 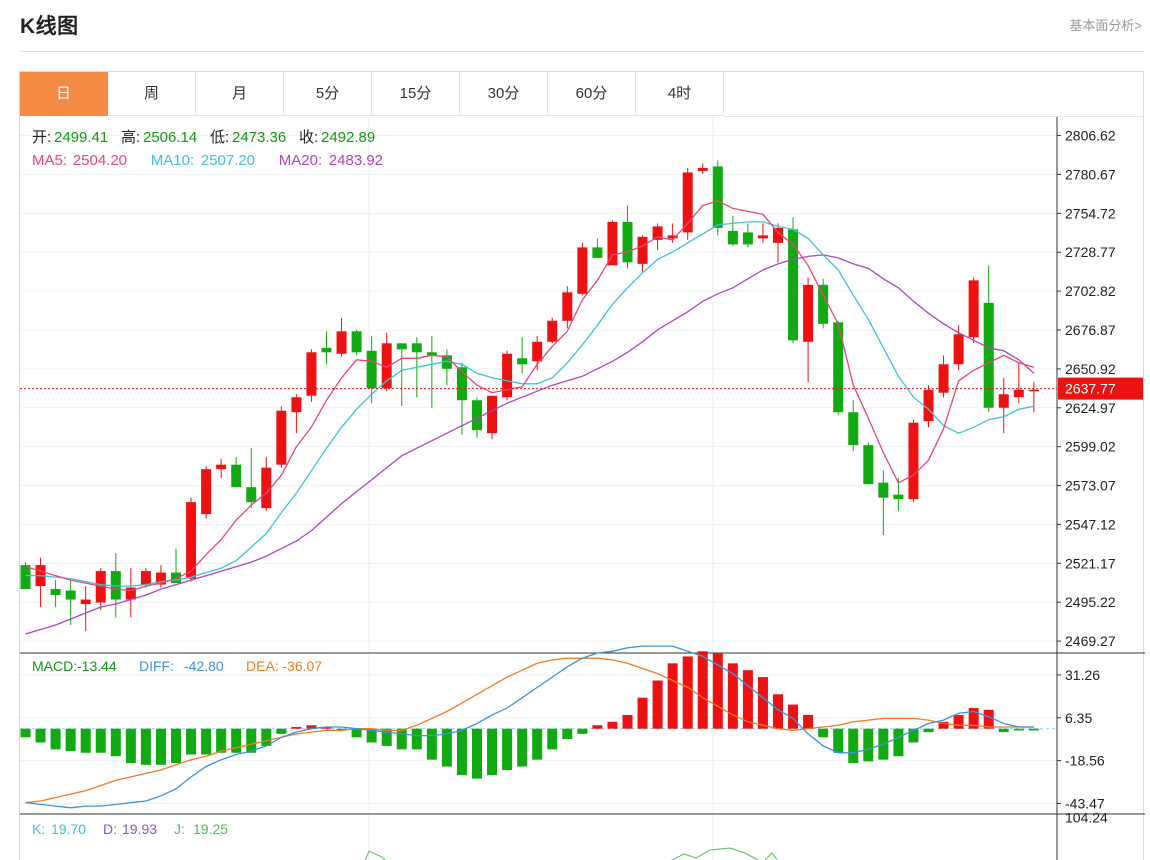 I want to click on tab-4hour: 4时, so click(x=680, y=94).